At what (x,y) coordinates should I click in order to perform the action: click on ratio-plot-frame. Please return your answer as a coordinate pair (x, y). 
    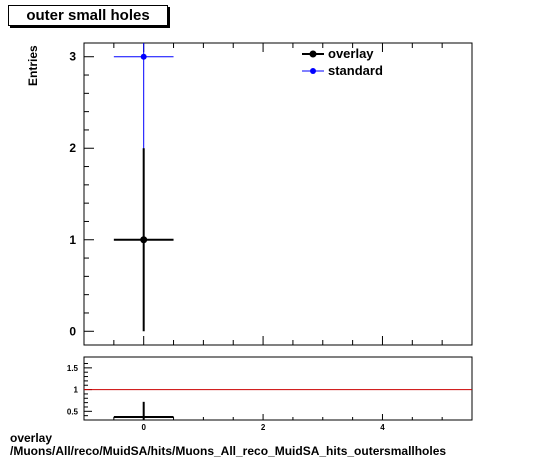
    Looking at the image, I should click on (278, 388).